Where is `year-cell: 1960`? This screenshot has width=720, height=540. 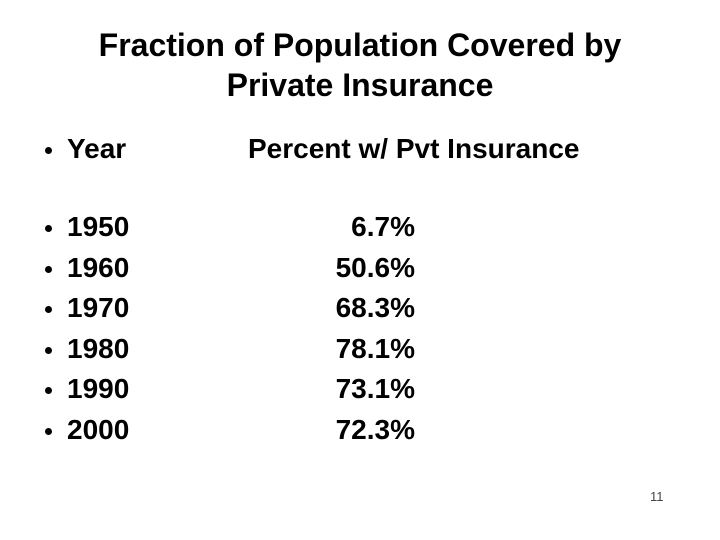 year-cell: 1960 is located at coordinates (98, 267).